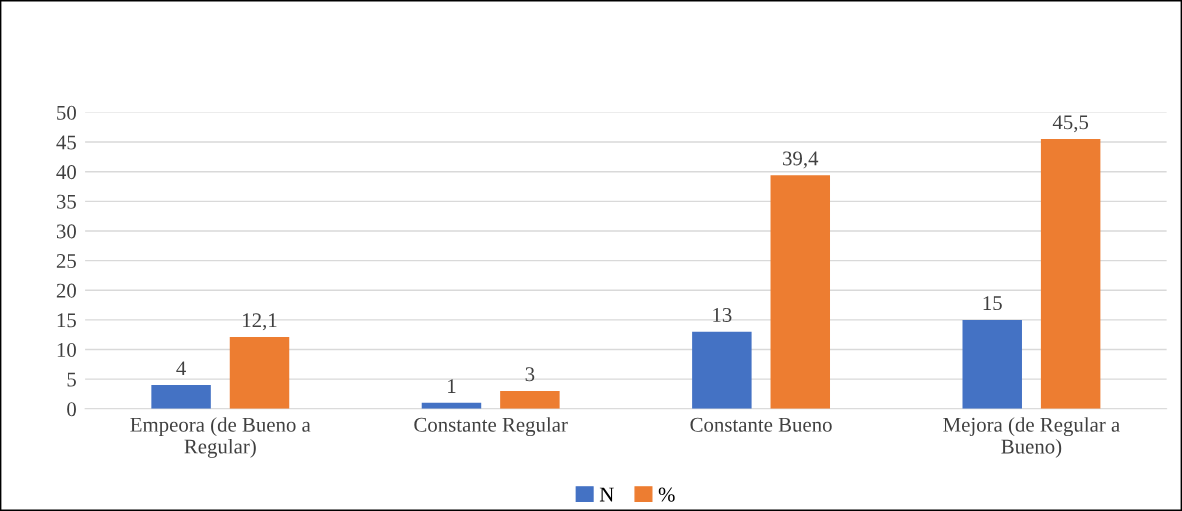 Image resolution: width=1182 pixels, height=511 pixels. What do you see at coordinates (66, 142) in the screenshot?
I see `y-tick-label: 45` at bounding box center [66, 142].